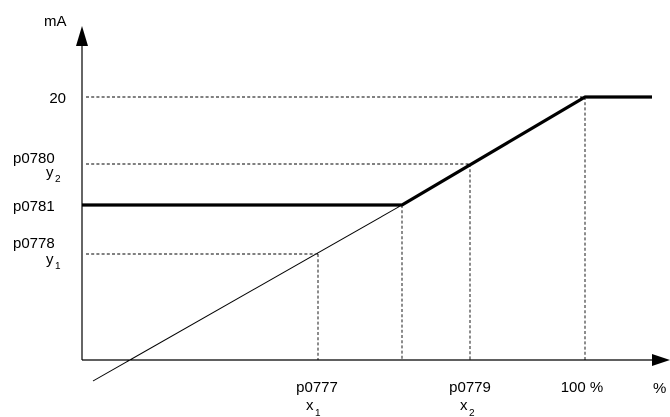 The height and width of the screenshot is (417, 670). What do you see at coordinates (55, 21) in the screenshot?
I see `y-axis-unit: mA` at bounding box center [55, 21].